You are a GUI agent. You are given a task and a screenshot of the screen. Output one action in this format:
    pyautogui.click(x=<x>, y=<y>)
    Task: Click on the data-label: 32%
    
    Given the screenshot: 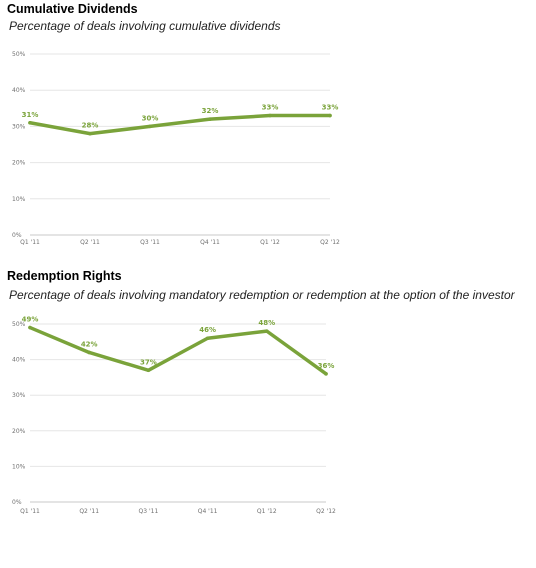 What is the action you would take?
    pyautogui.click(x=210, y=111)
    